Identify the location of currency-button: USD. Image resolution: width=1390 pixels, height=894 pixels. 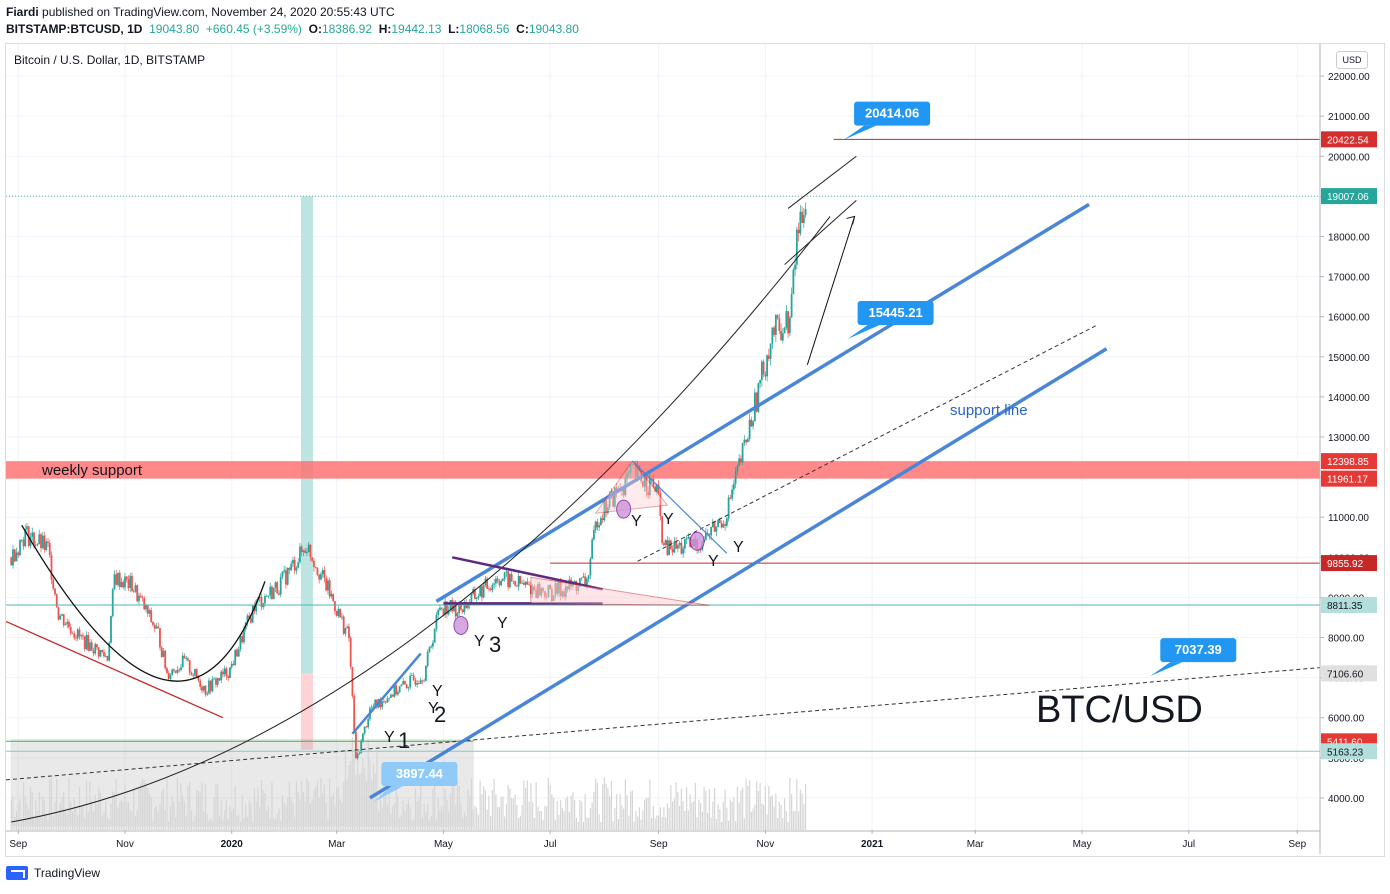
(1352, 60).